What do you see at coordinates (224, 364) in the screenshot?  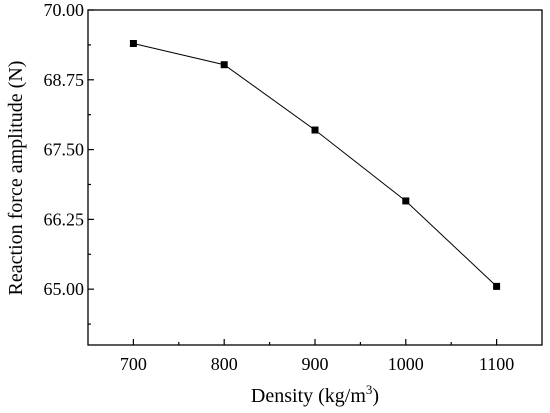 I see `x-tick-label: 800` at bounding box center [224, 364].